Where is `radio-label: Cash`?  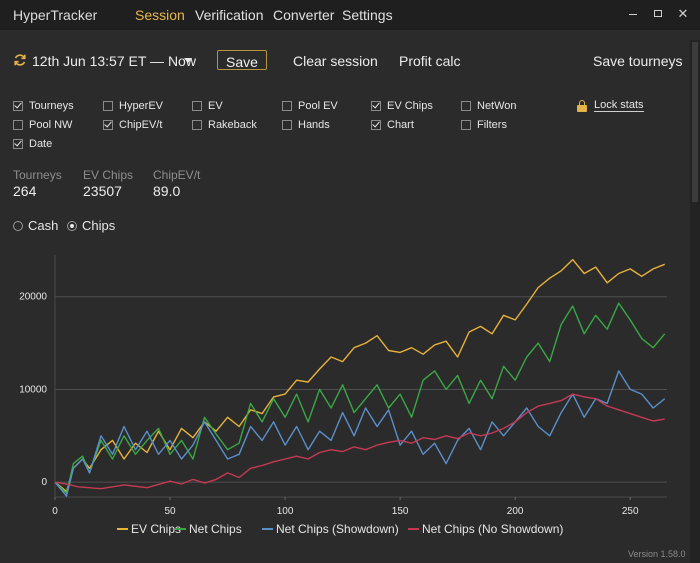 radio-label: Cash is located at coordinates (43, 225).